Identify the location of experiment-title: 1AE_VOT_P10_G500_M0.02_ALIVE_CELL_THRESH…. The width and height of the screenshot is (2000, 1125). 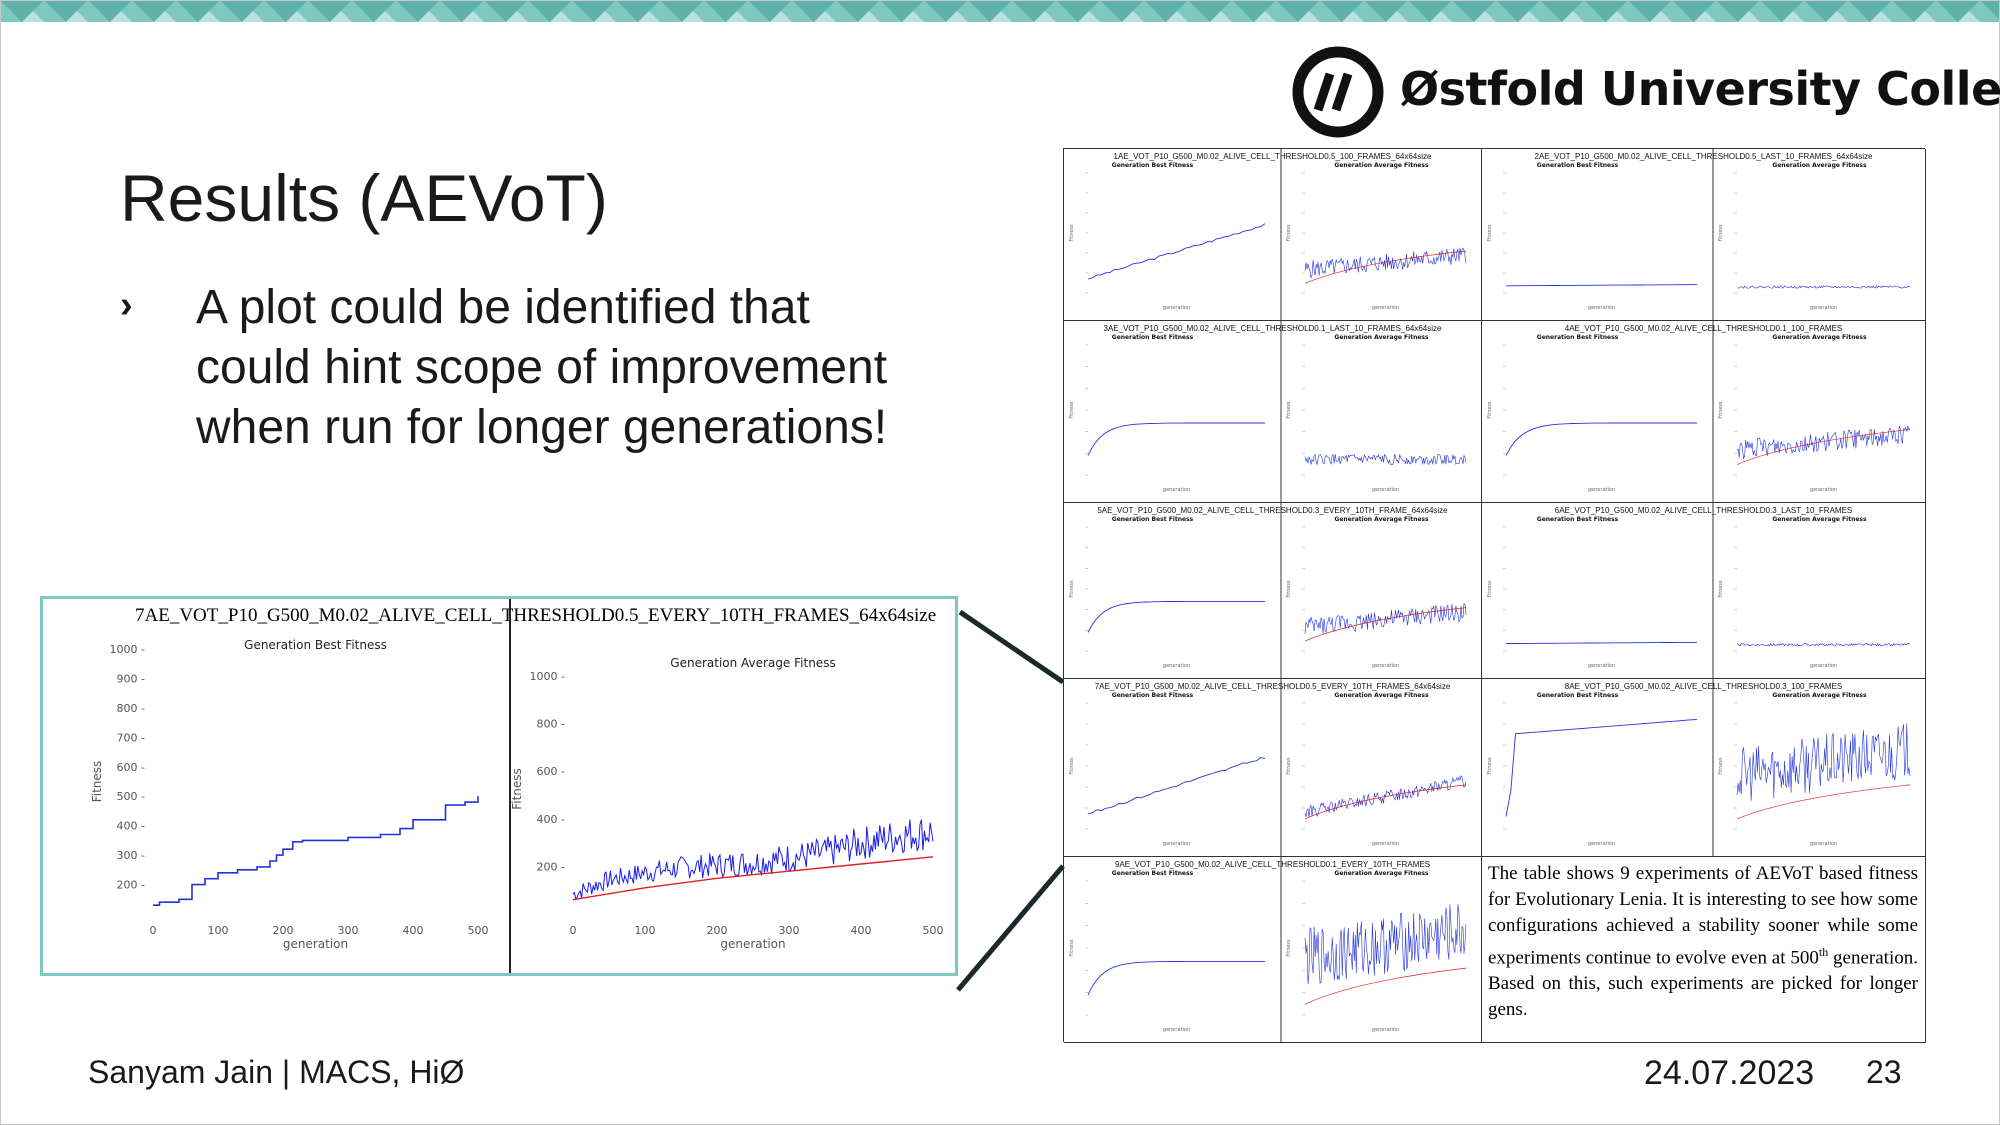
(1272, 156).